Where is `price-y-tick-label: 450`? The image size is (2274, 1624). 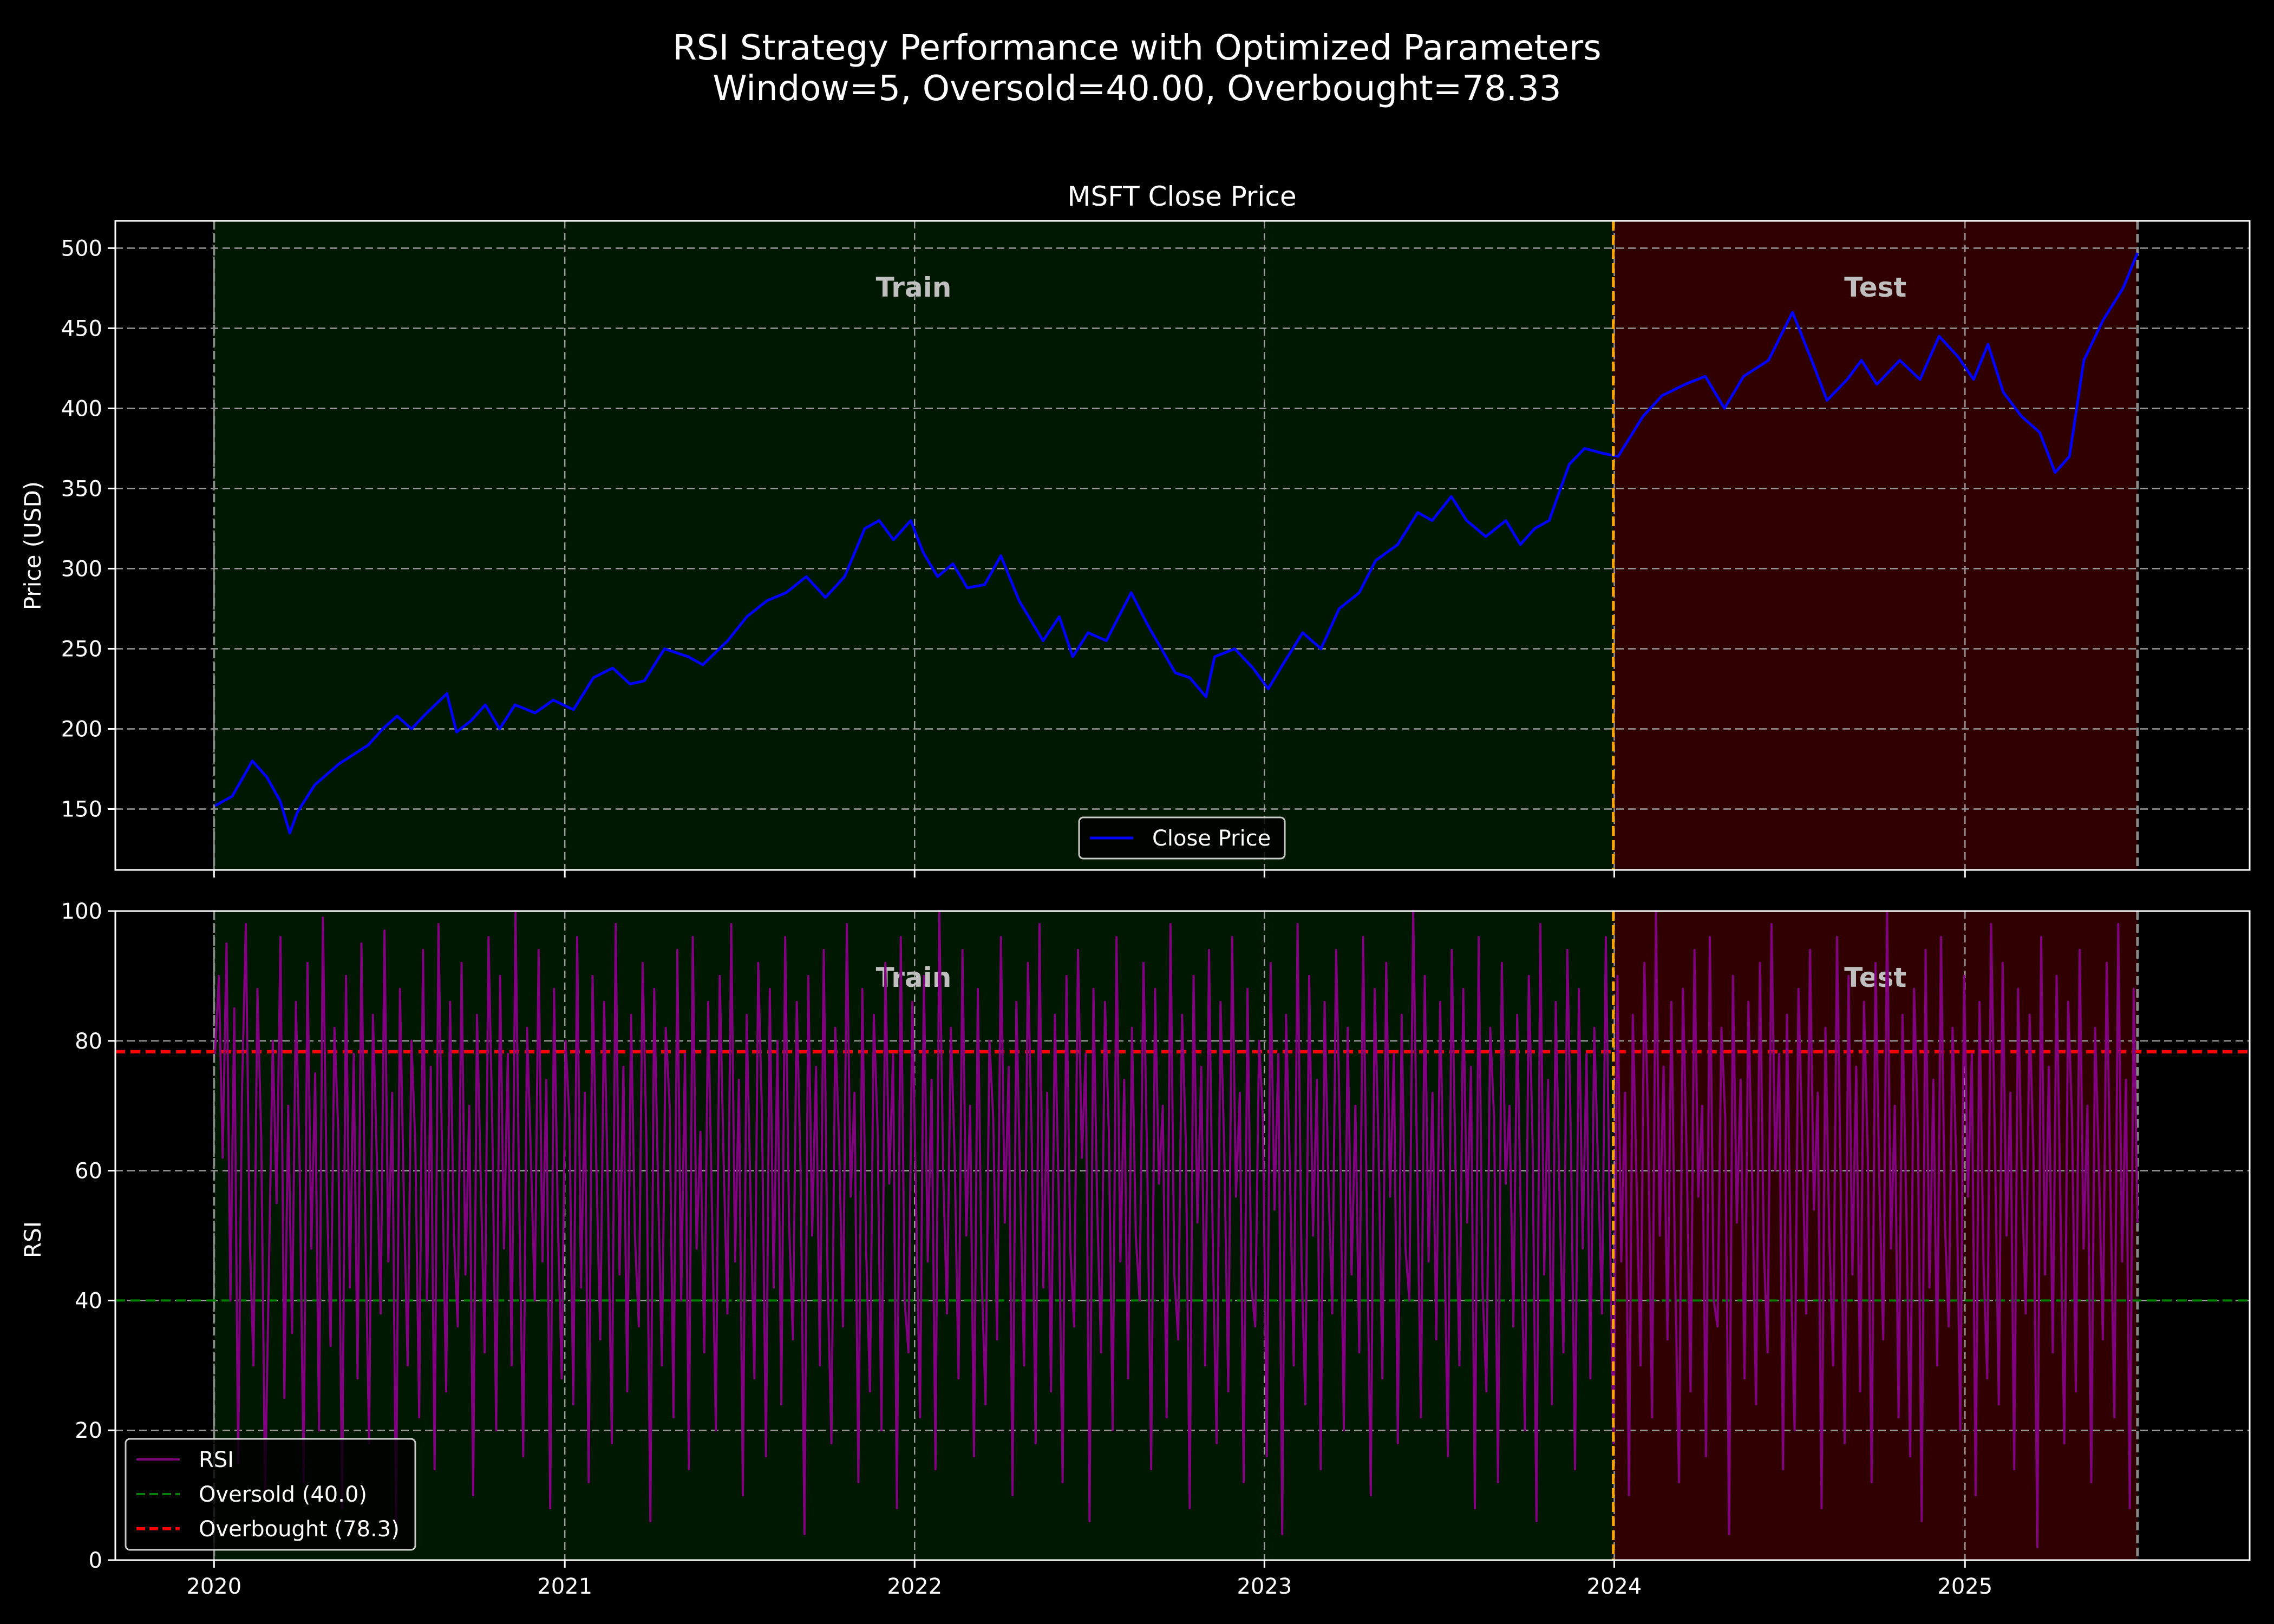
price-y-tick-label: 450 is located at coordinates (82, 328).